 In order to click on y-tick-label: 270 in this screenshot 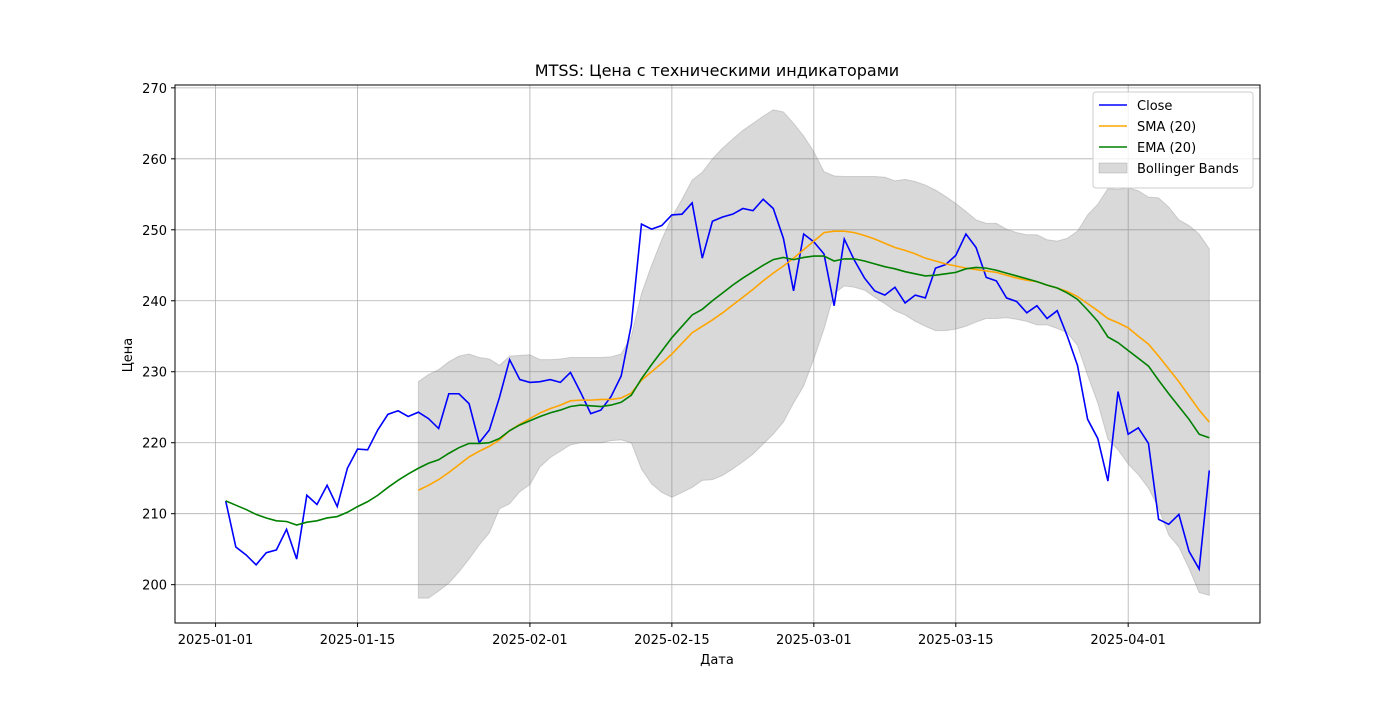, I will do `click(154, 89)`.